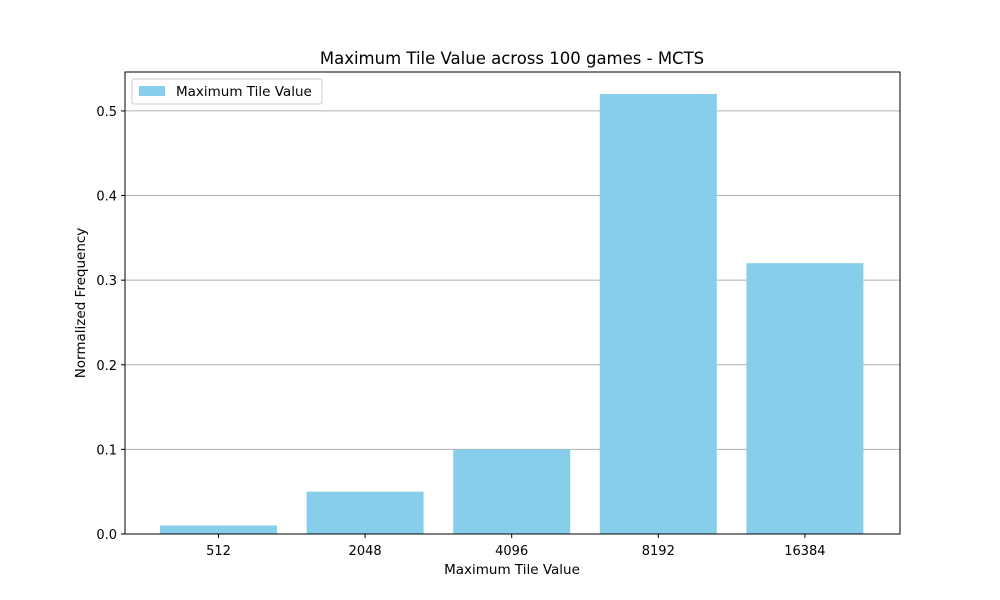 The image size is (1000, 600). I want to click on x-tick-label: 8192, so click(658, 551).